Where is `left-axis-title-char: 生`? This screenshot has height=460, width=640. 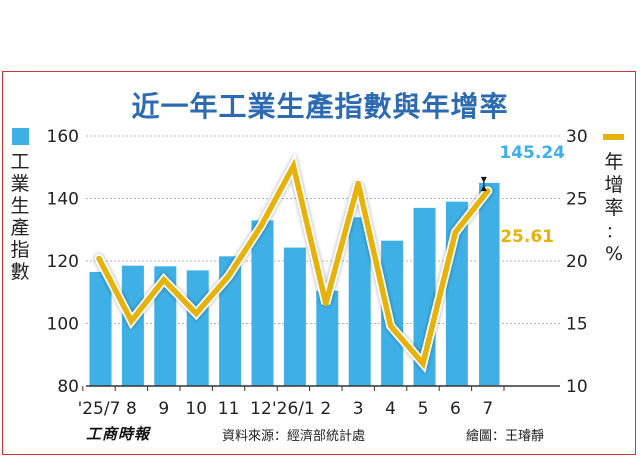
left-axis-title-char: 生 is located at coordinates (19, 206).